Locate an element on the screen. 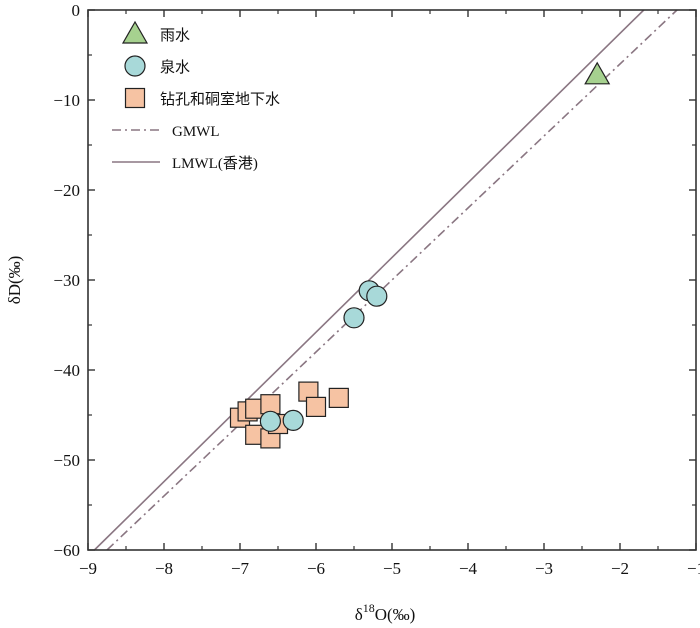 The width and height of the screenshot is (700, 628). x-tick-label: −8 is located at coordinates (164, 568).